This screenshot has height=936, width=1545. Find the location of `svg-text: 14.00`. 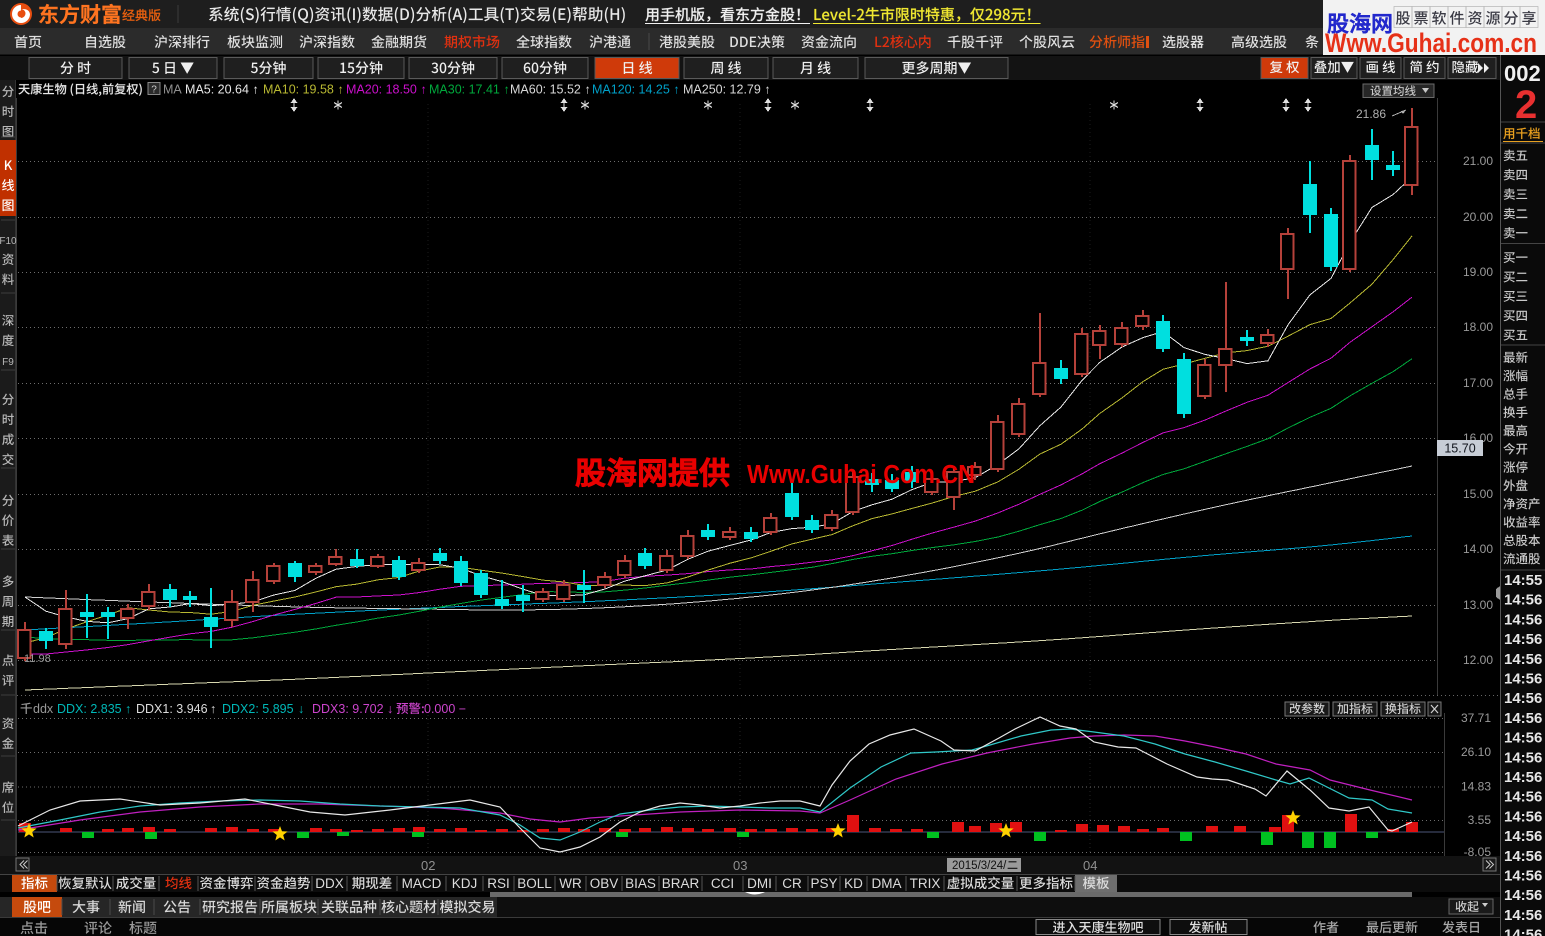

svg-text: 14.00 is located at coordinates (1478, 549).